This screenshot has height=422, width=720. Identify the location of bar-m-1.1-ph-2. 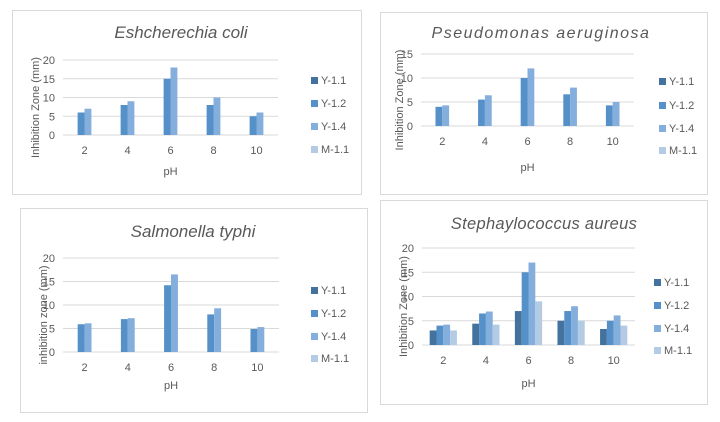
(453, 337).